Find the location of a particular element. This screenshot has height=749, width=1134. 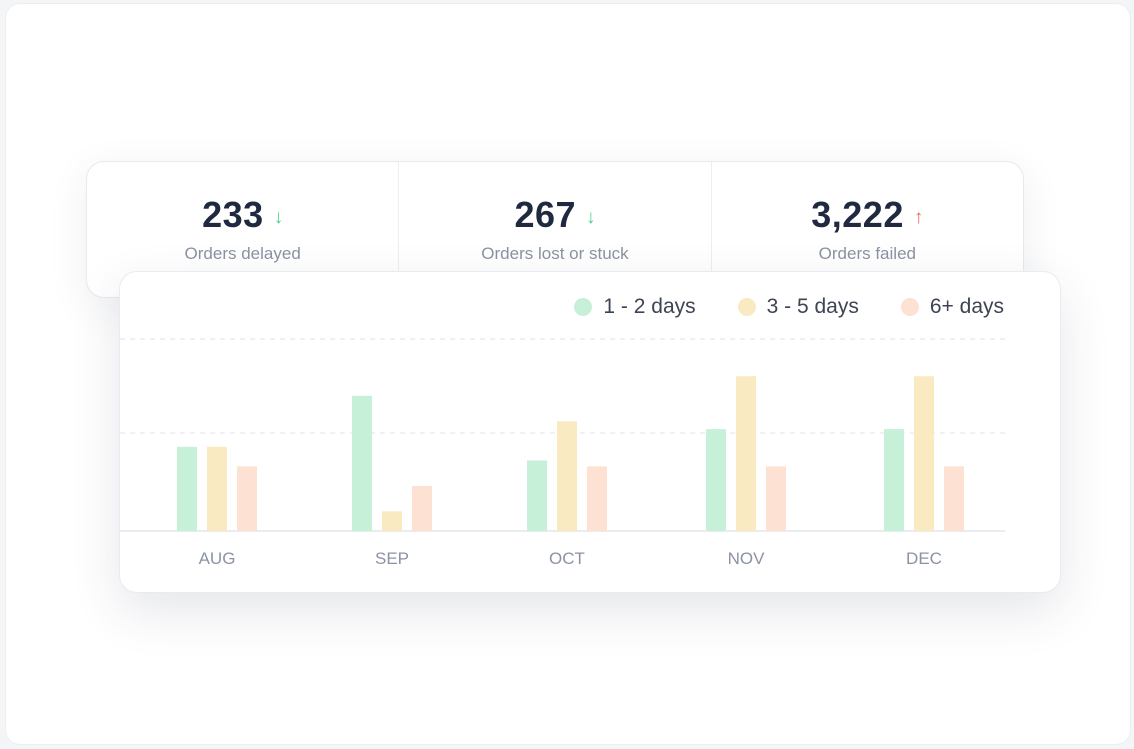

x-tick-label: SEP is located at coordinates (392, 558).